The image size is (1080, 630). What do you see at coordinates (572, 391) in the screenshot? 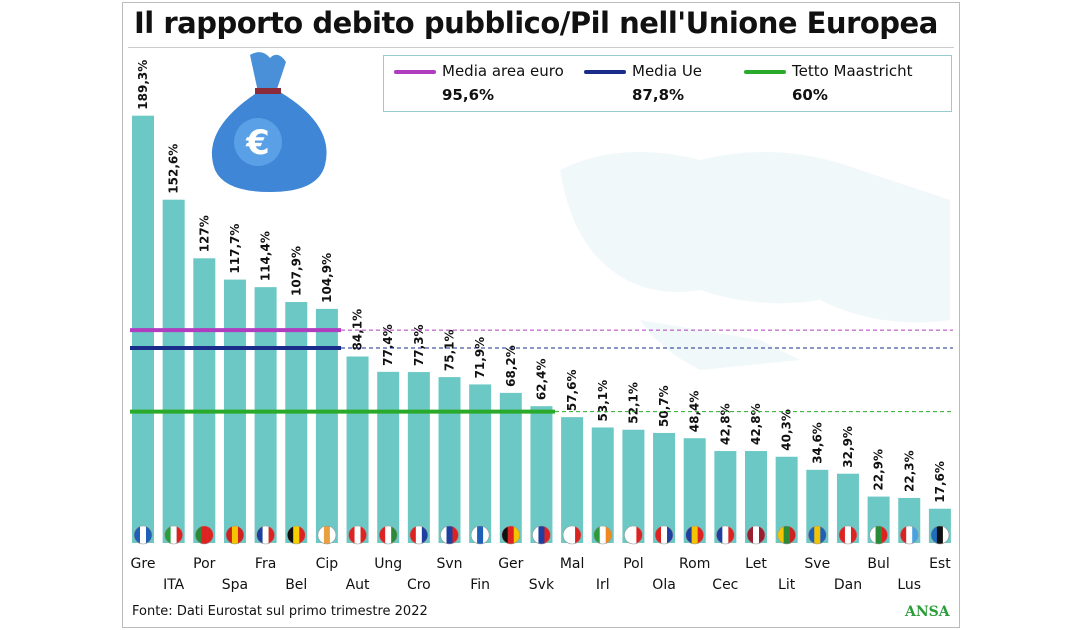
I see `data-label: 57,6%` at bounding box center [572, 391].